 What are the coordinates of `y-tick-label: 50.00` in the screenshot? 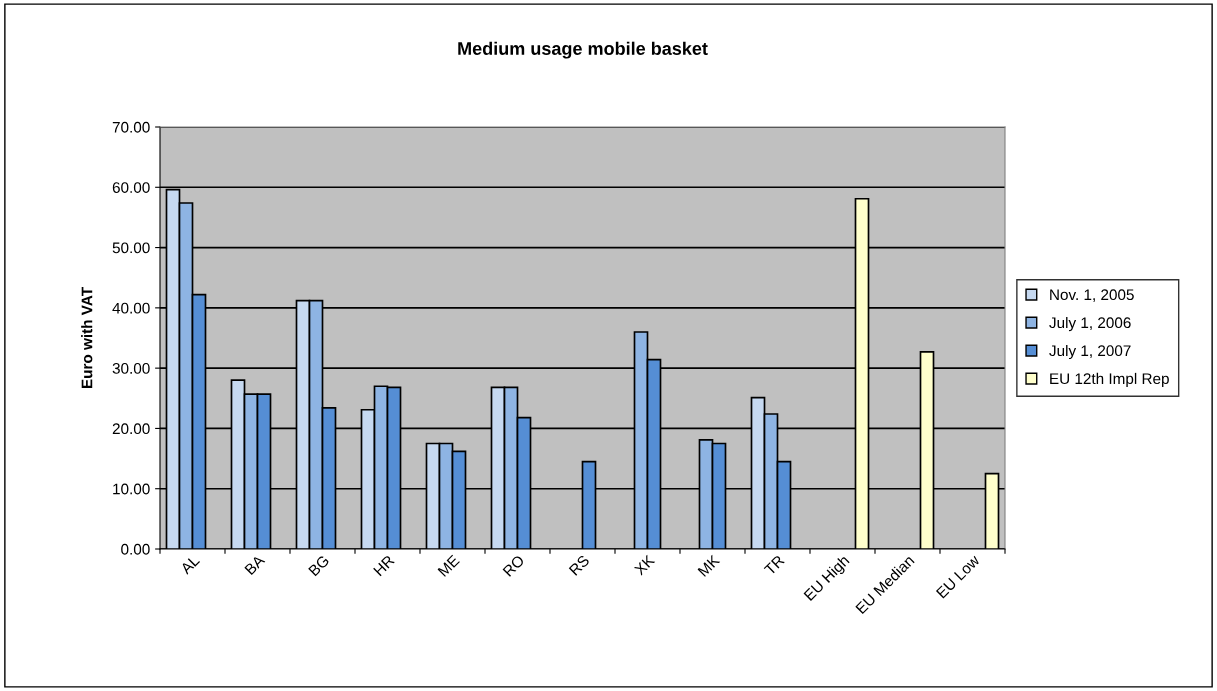 It's located at (131, 248).